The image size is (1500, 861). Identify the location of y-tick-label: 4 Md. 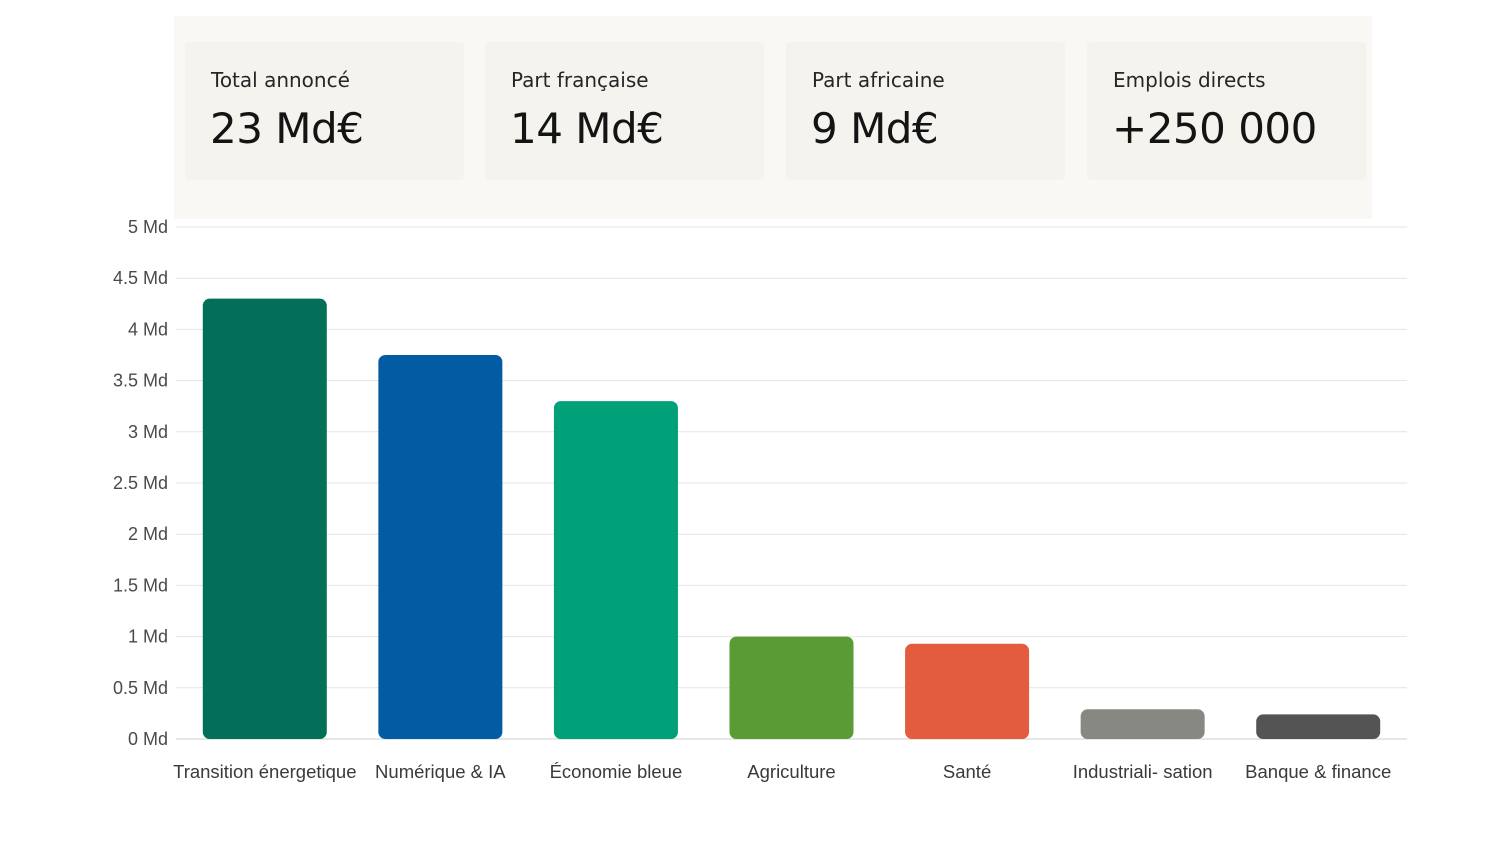
(148, 329).